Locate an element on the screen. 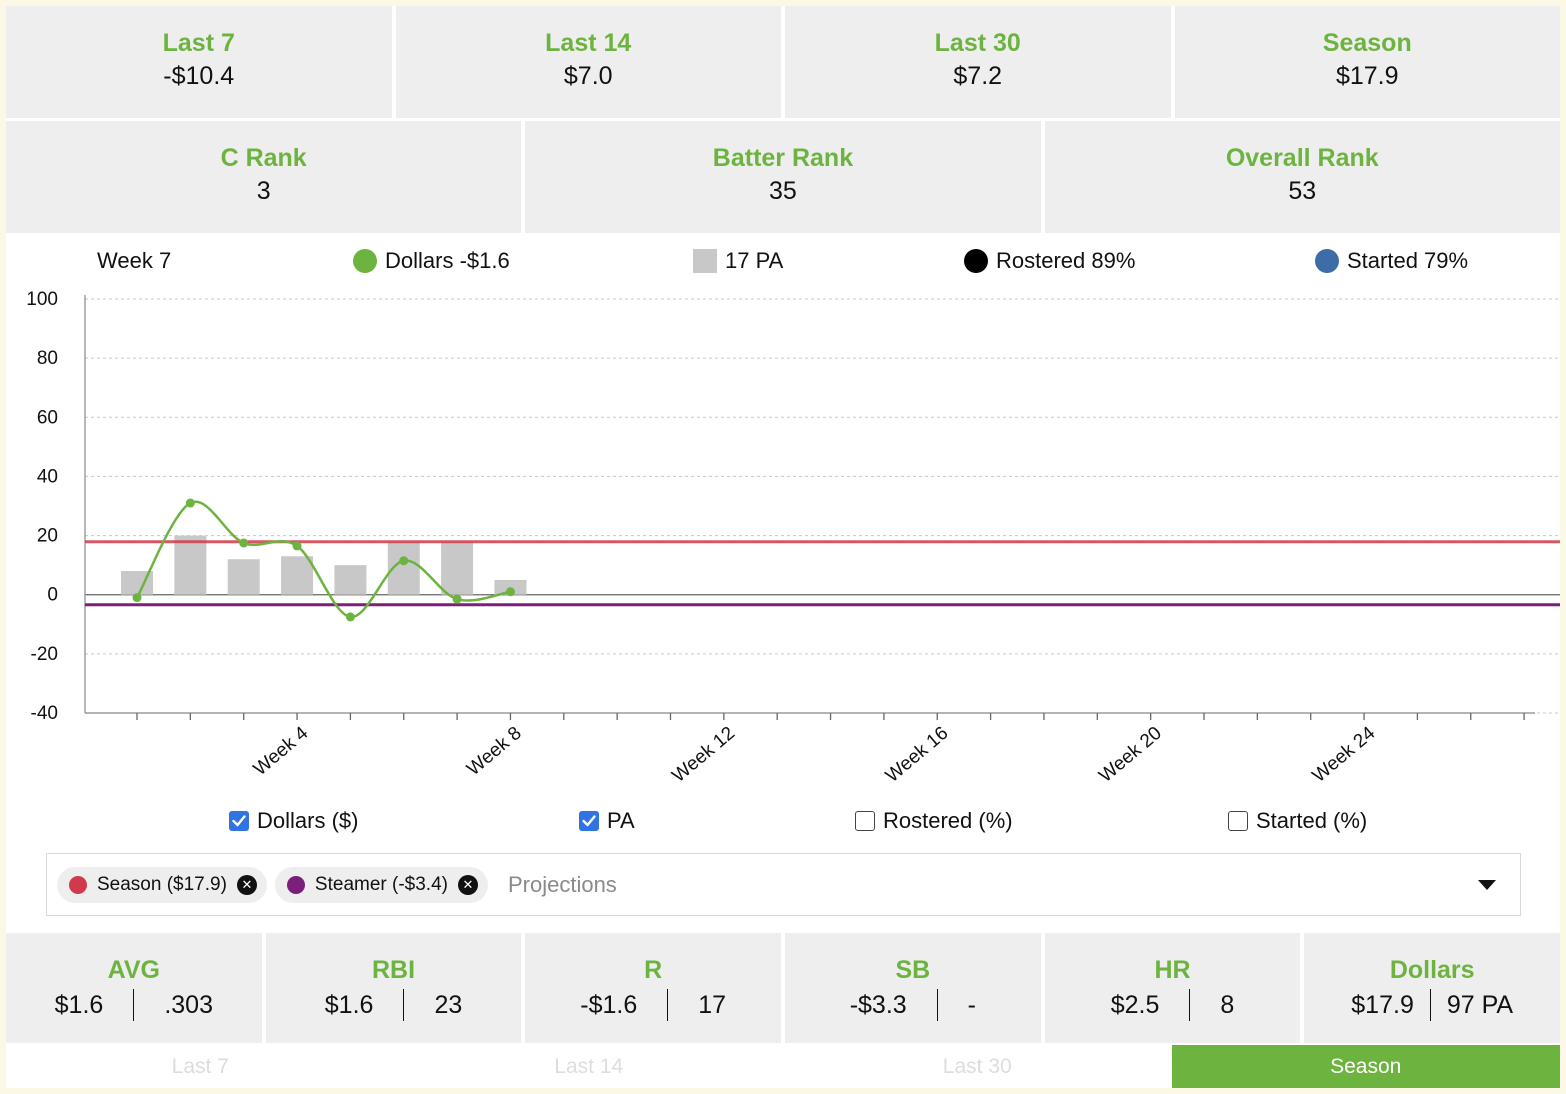  legend-week: Week 7 is located at coordinates (134, 261).